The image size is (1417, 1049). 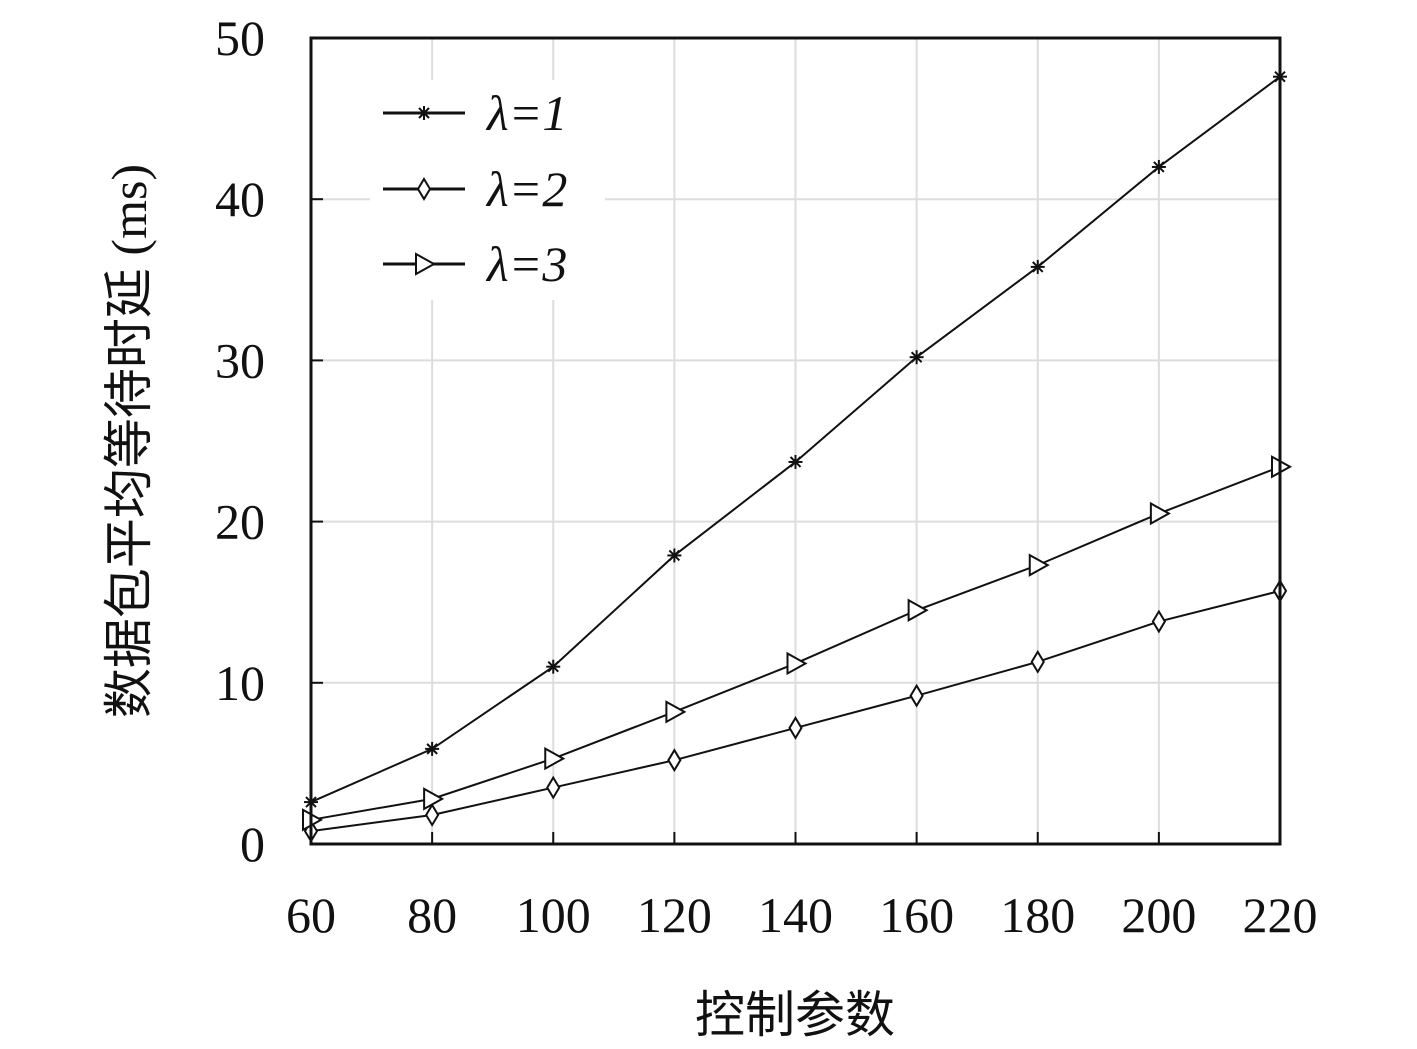 I want to click on y-tick-label: 0, so click(x=252, y=844).